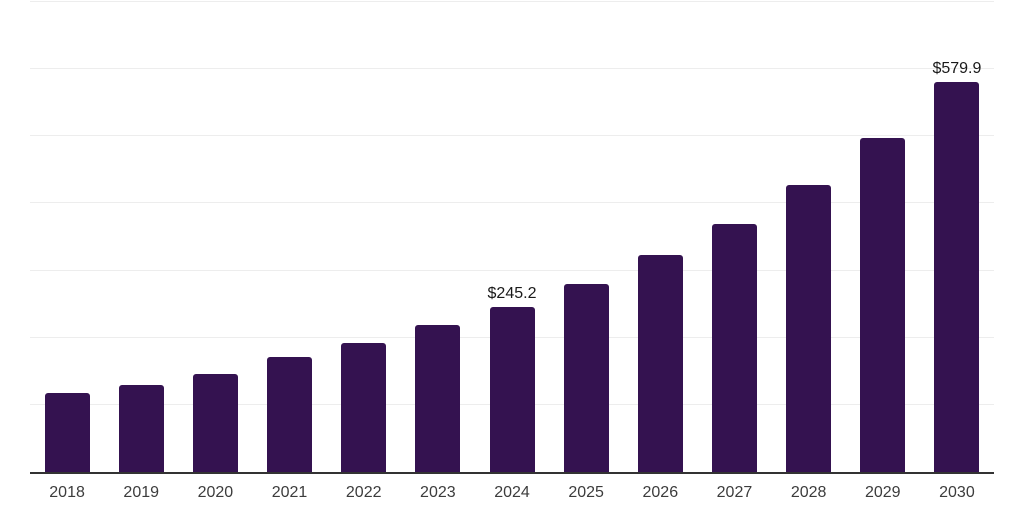  I want to click on x-tick-label-2024: 2024, so click(512, 492).